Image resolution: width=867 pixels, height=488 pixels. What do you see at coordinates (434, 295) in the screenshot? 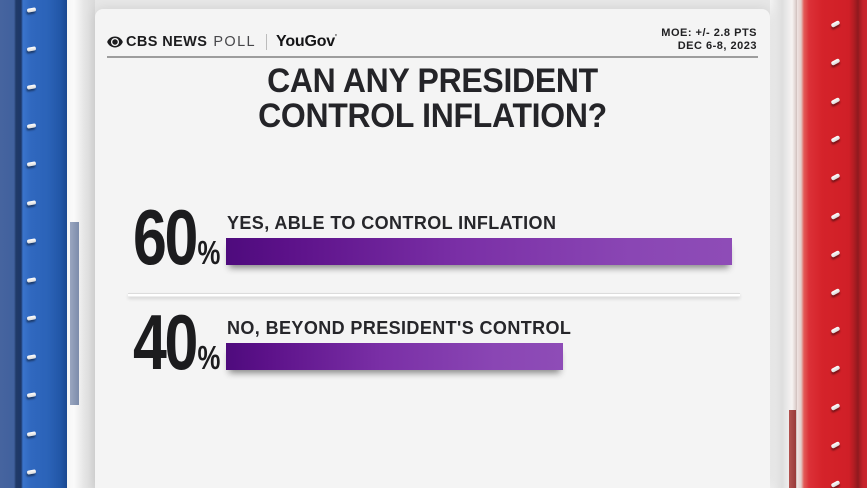
I see `row-divider` at bounding box center [434, 295].